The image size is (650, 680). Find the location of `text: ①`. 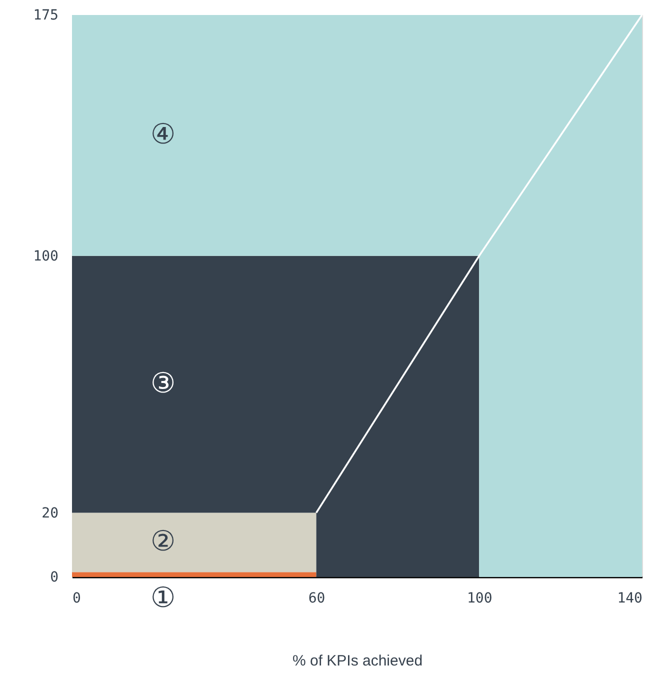

text: ① is located at coordinates (163, 597).